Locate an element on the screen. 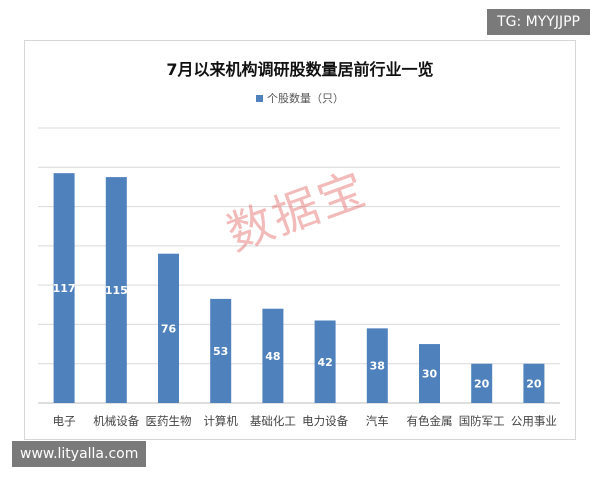  legend: 个股数量（只） is located at coordinates (300, 98).